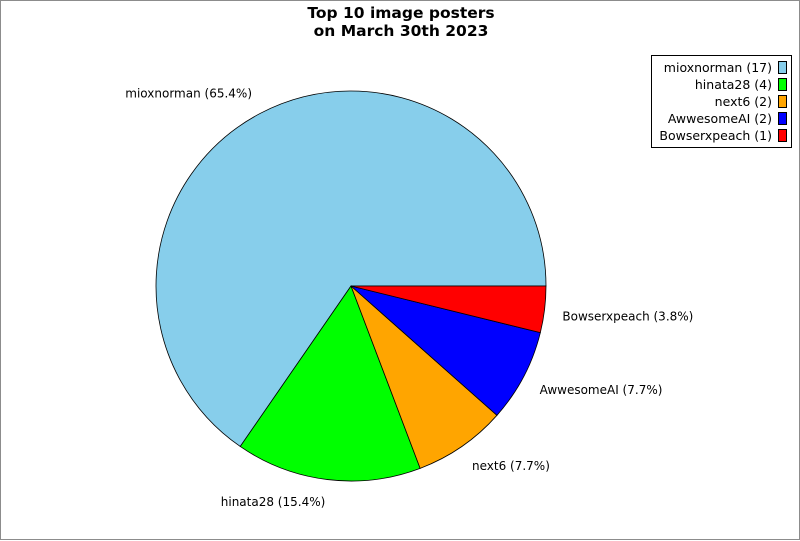  I want to click on pie-slice-next6, so click(424, 377).